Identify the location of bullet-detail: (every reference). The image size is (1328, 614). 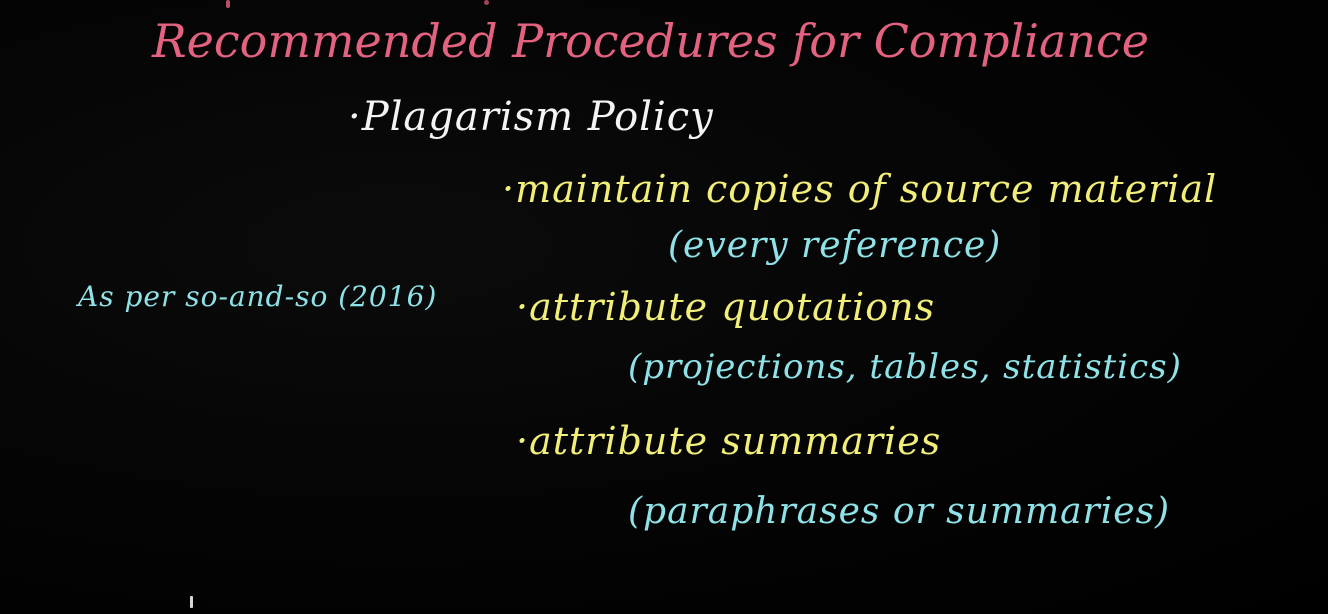
(835, 245).